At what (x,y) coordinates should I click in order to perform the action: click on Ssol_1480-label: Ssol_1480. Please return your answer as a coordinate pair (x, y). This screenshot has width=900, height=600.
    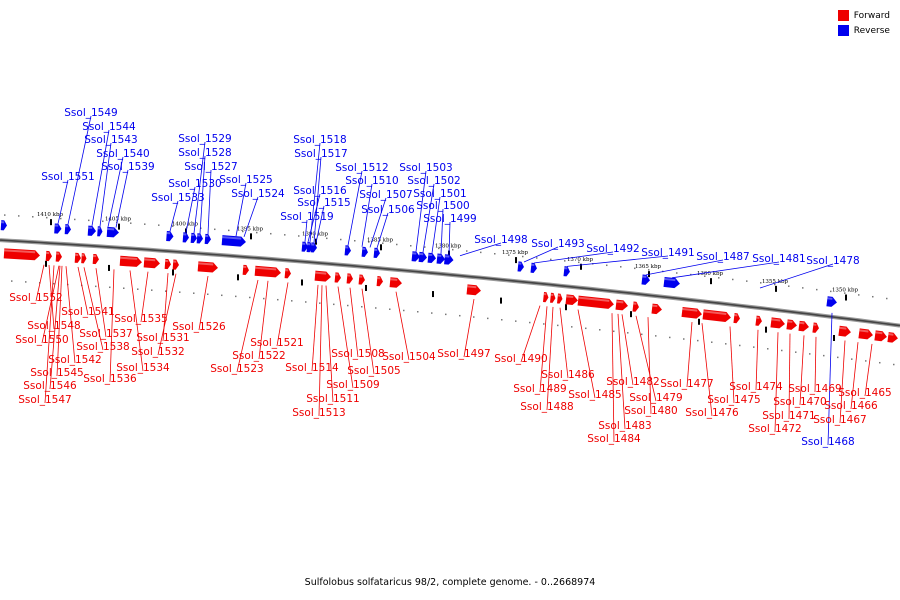
    Looking at the image, I should click on (650, 411).